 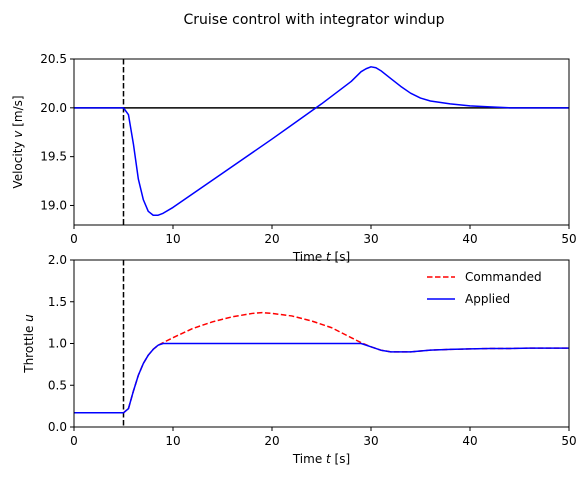 I want to click on plot2-x-axis-label: Time t [s], so click(x=321, y=459).